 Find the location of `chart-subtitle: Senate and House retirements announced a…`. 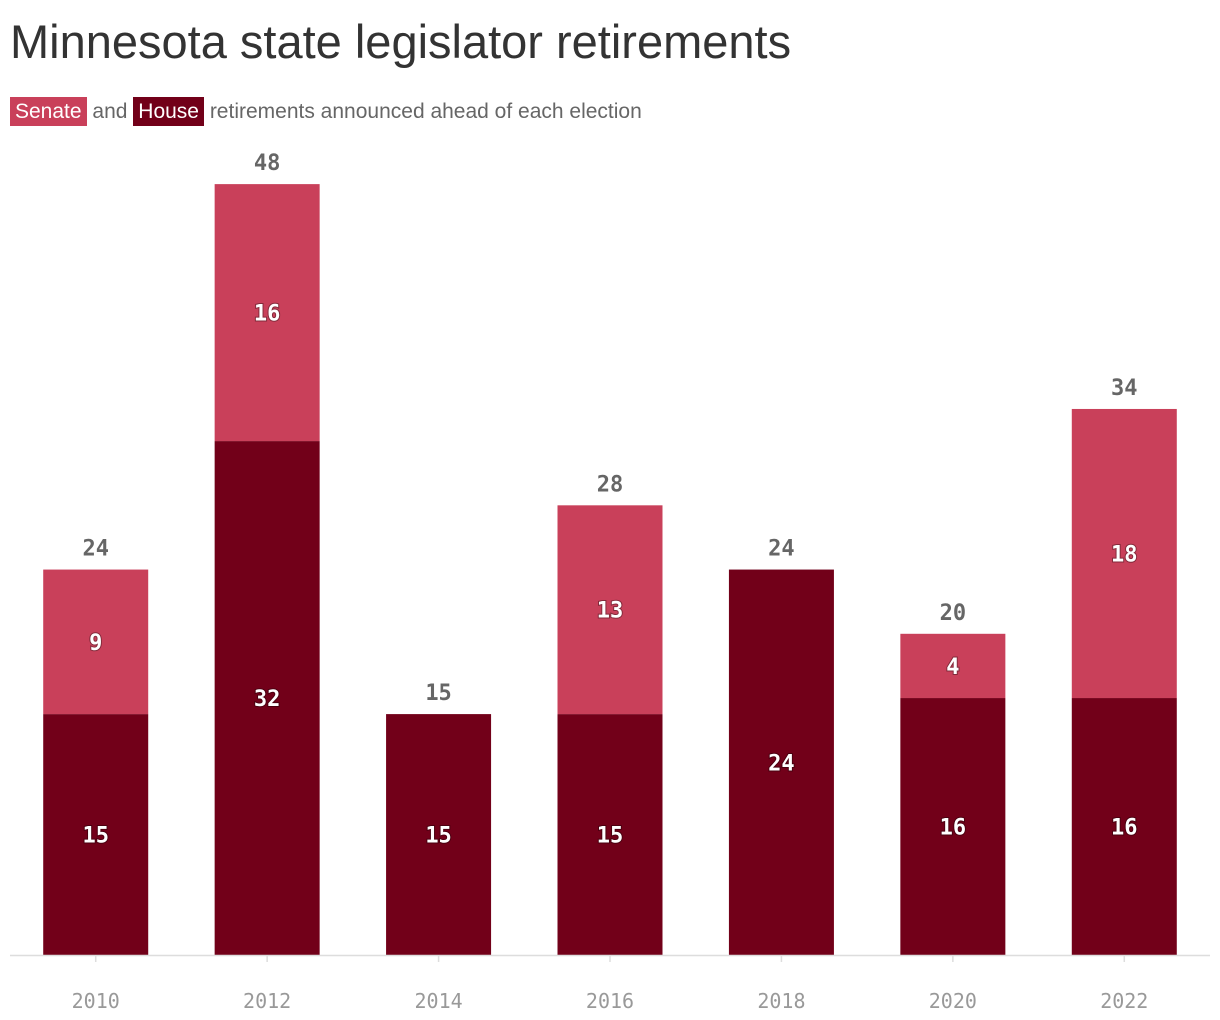

chart-subtitle: Senate and House retirements announced a… is located at coordinates (326, 112).